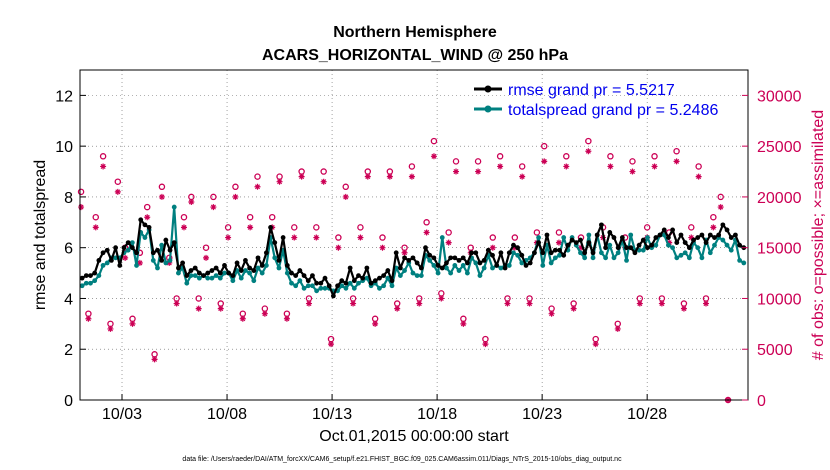 The height and width of the screenshot is (470, 830). Describe the element at coordinates (332, 414) in the screenshot. I see `x-tick-label: 10/13` at that location.